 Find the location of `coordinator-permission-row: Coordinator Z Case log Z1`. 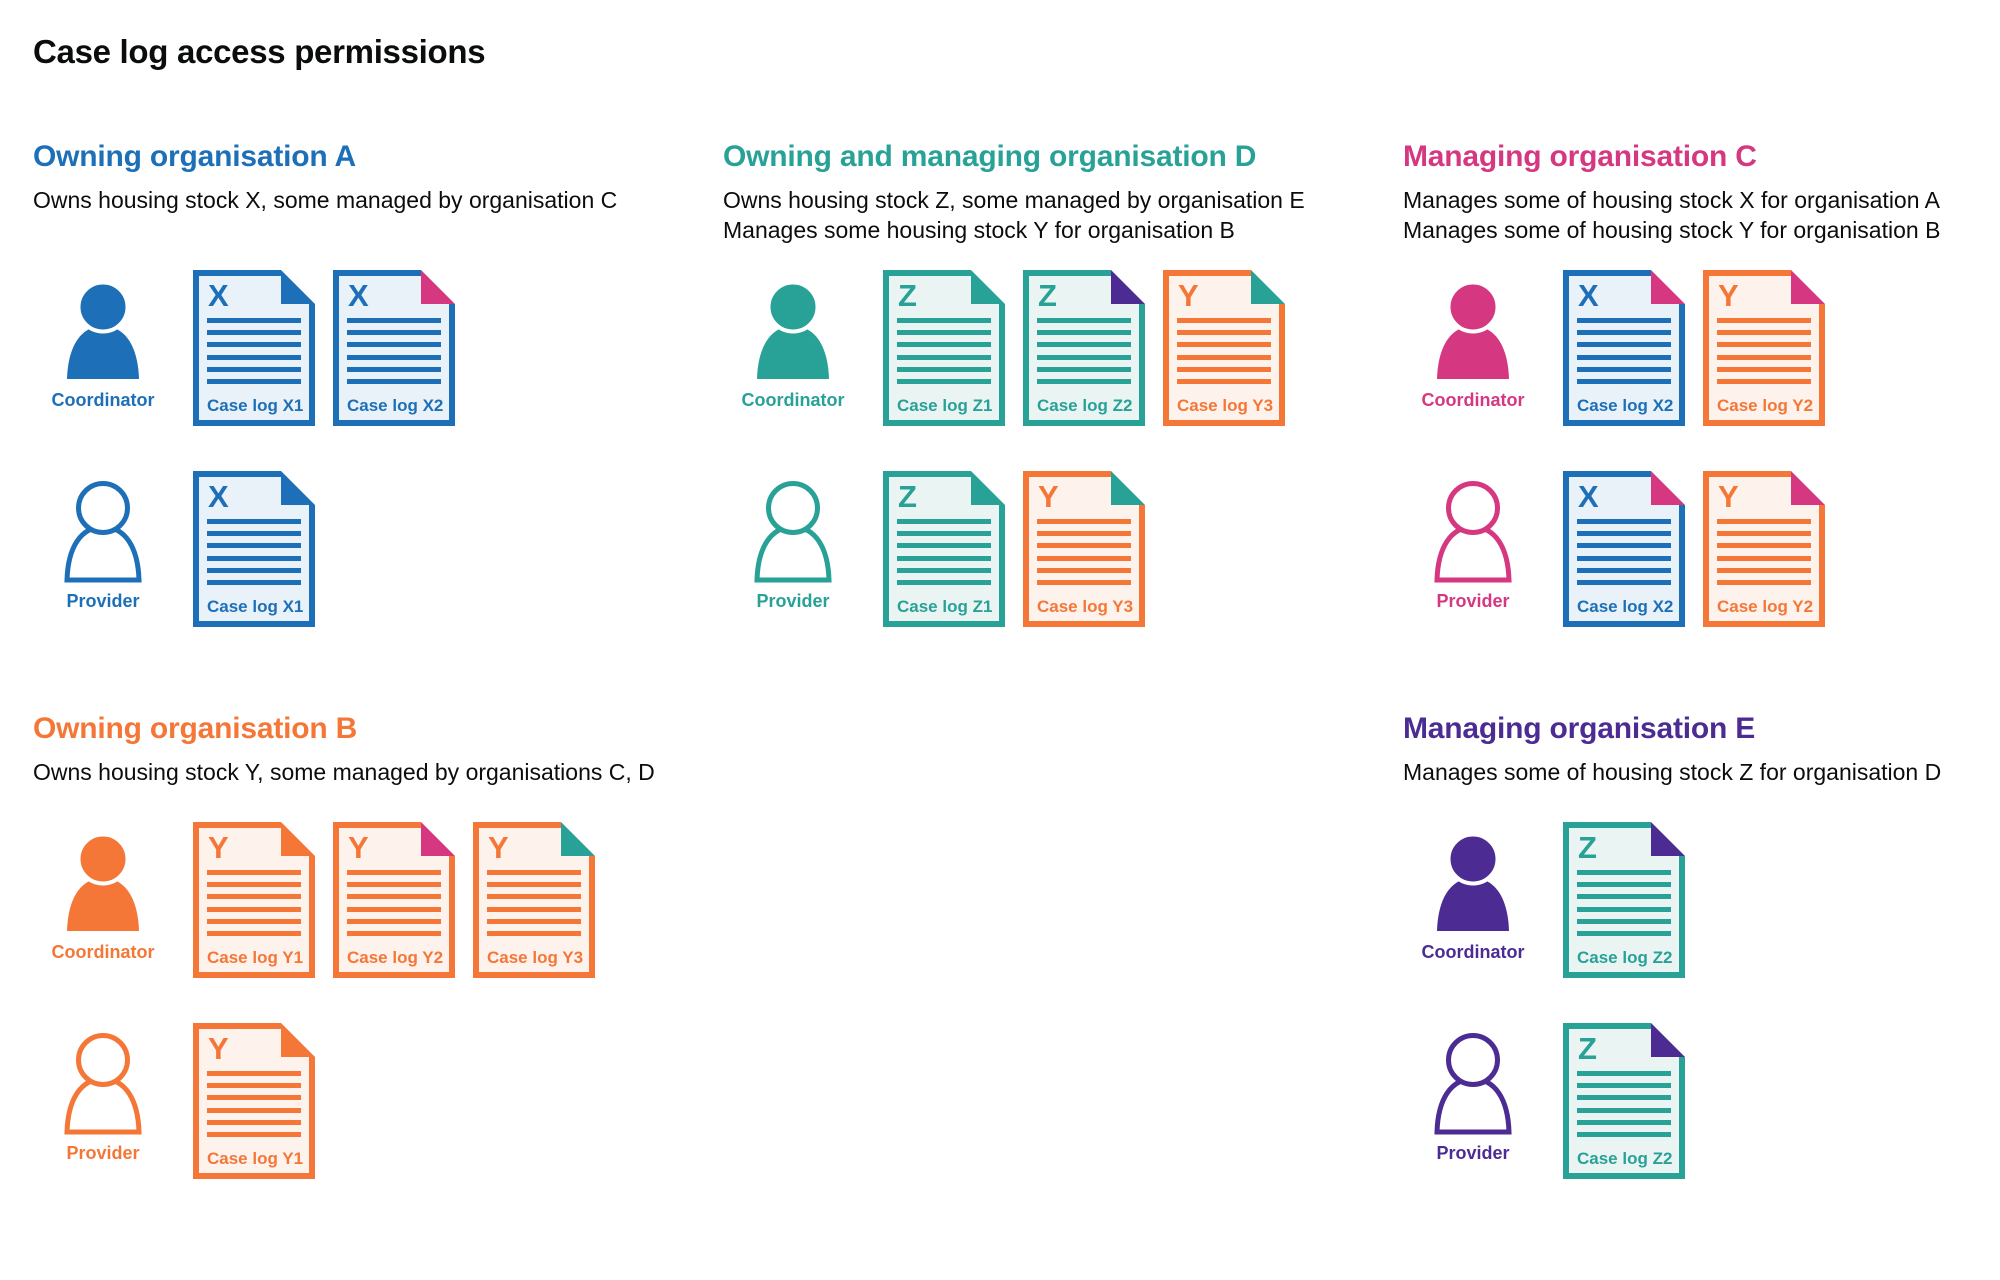

coordinator-permission-row: Coordinator Z Case log Z1 is located at coordinates (1004, 348).